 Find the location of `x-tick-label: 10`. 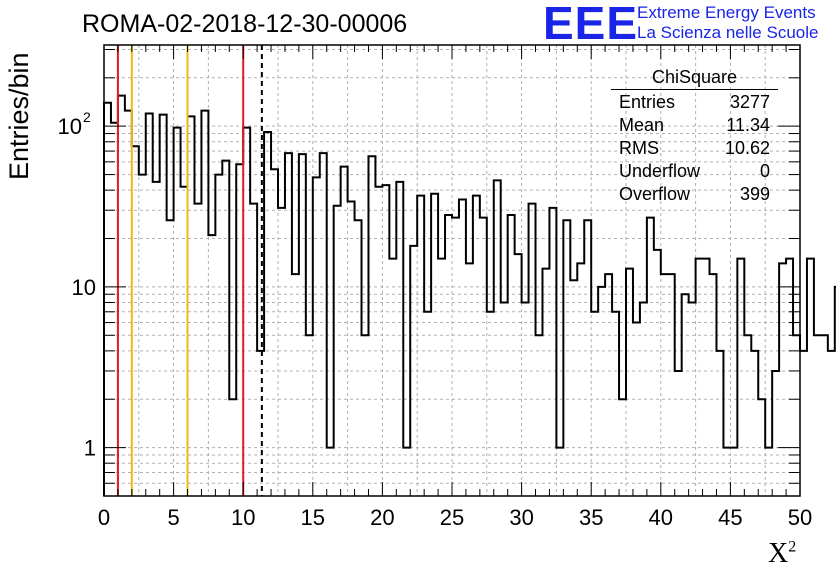

x-tick-label: 10 is located at coordinates (243, 517).